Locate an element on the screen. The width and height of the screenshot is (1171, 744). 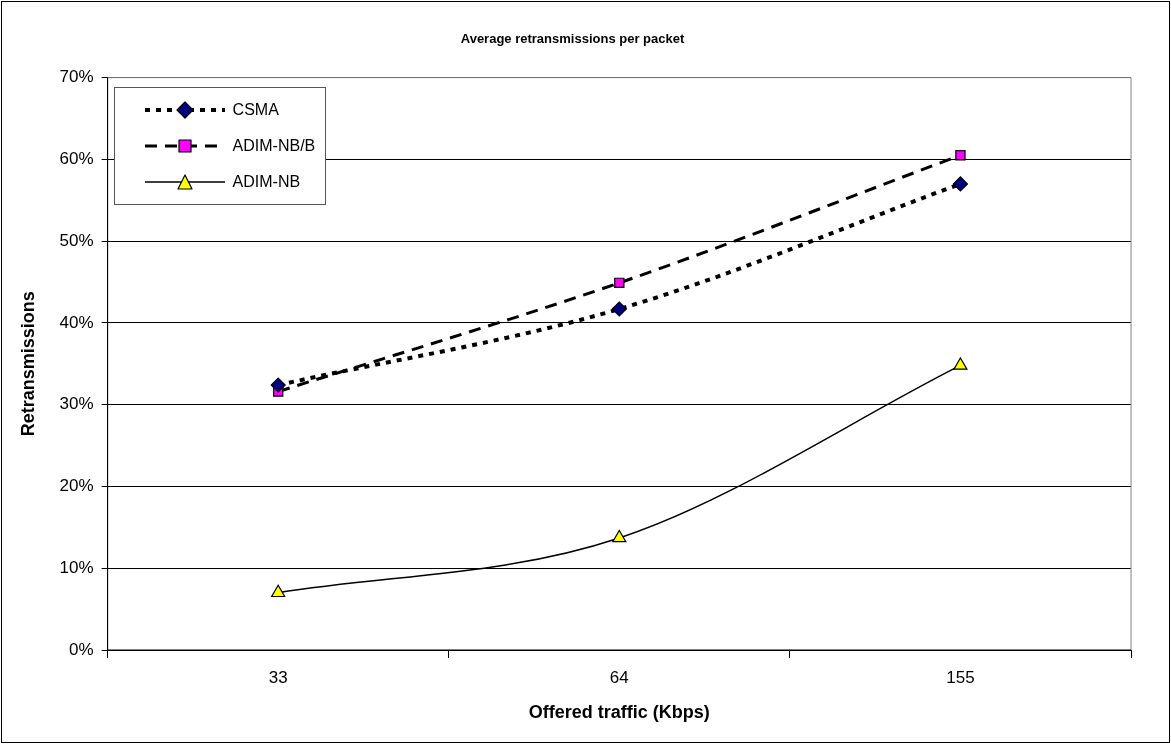
y-axis-title: Retransmissions is located at coordinates (27, 364).